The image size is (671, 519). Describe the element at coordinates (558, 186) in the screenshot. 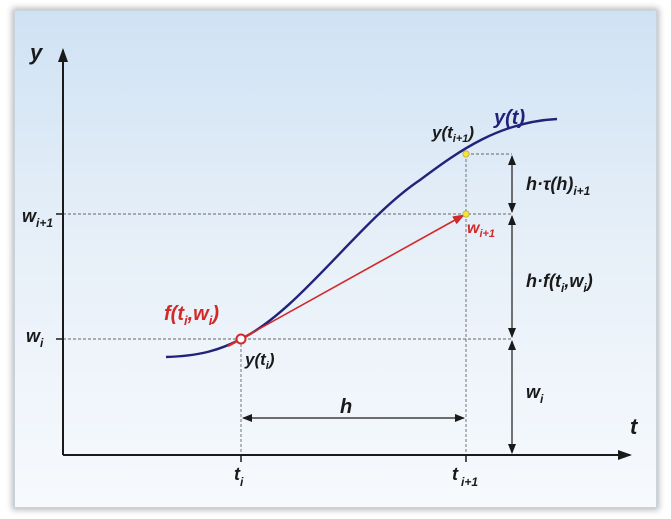

I see `label-tau: h·τ(h)i+1` at that location.